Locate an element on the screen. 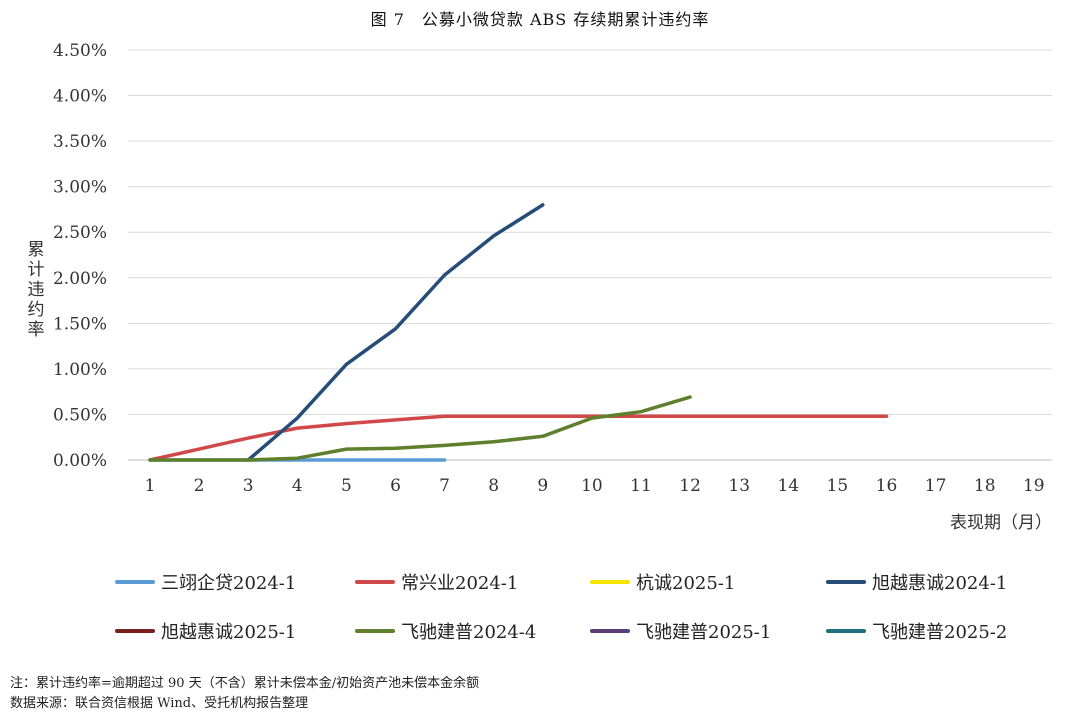  x-tick-label: 15 is located at coordinates (838, 486).